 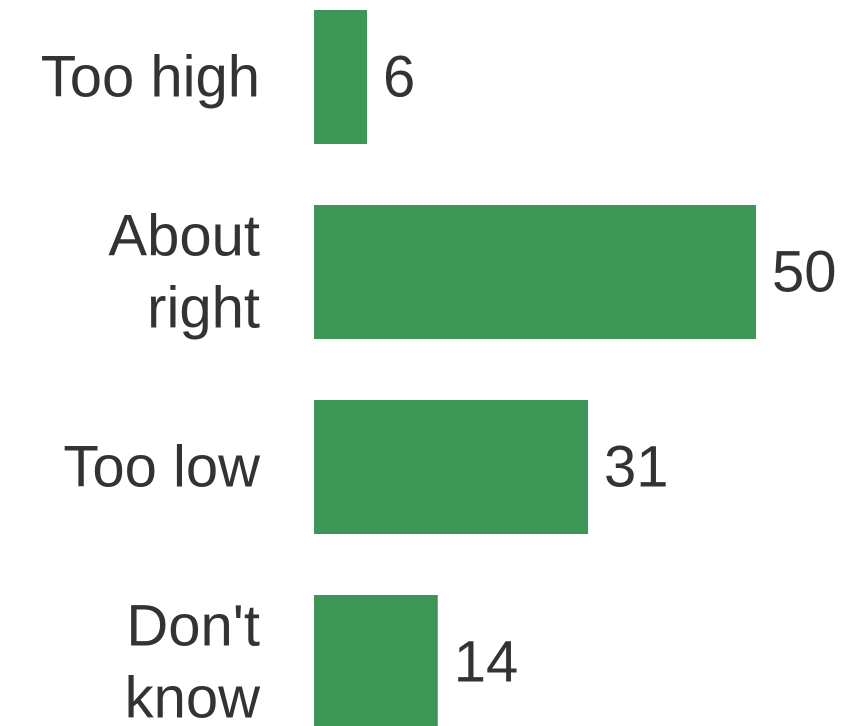 I want to click on category-label-0-line-0: Too high, so click(x=150, y=77).